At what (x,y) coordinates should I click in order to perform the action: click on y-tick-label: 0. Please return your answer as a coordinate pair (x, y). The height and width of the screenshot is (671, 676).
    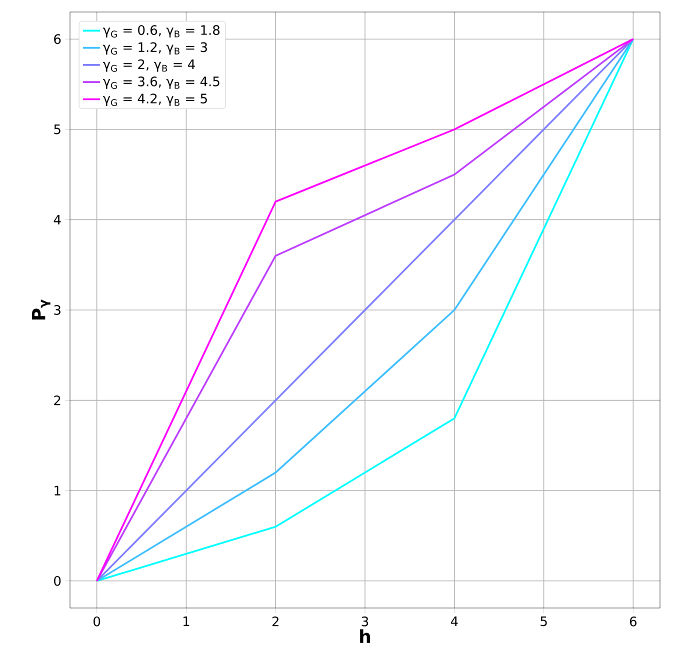
    Looking at the image, I should click on (57, 581).